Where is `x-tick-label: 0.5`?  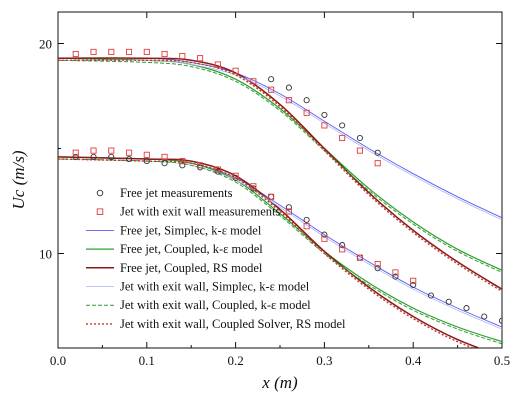 x-tick-label: 0.5 is located at coordinates (502, 360).